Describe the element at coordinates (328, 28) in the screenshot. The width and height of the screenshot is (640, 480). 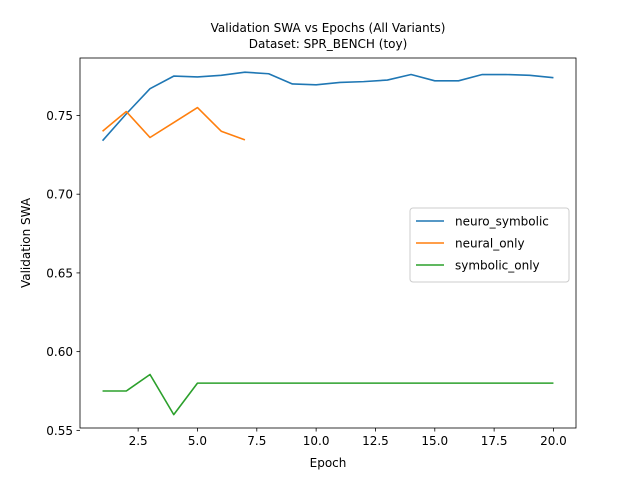
I see `chart-title: Validation SWA vs Epochs (All Variants)` at that location.